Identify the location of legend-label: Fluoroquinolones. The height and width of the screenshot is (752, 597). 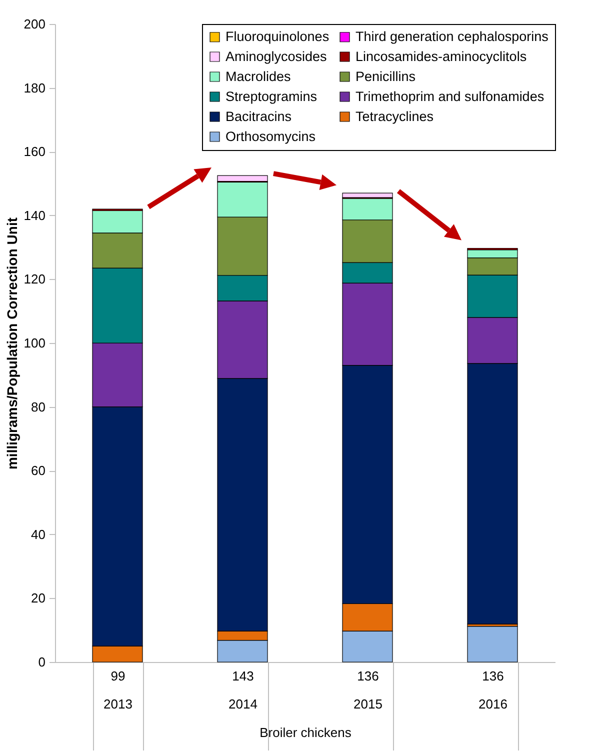
(278, 36).